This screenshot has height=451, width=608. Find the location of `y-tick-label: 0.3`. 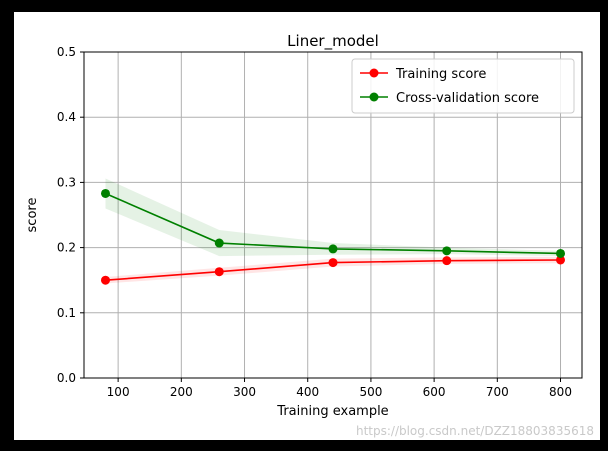

y-tick-label: 0.3 is located at coordinates (66, 182).